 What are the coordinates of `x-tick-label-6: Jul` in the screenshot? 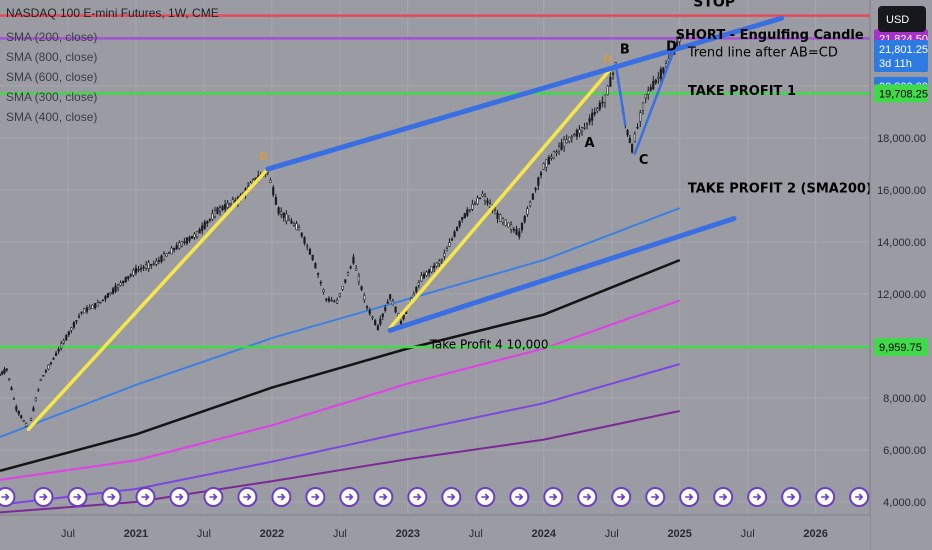 It's located at (476, 534).